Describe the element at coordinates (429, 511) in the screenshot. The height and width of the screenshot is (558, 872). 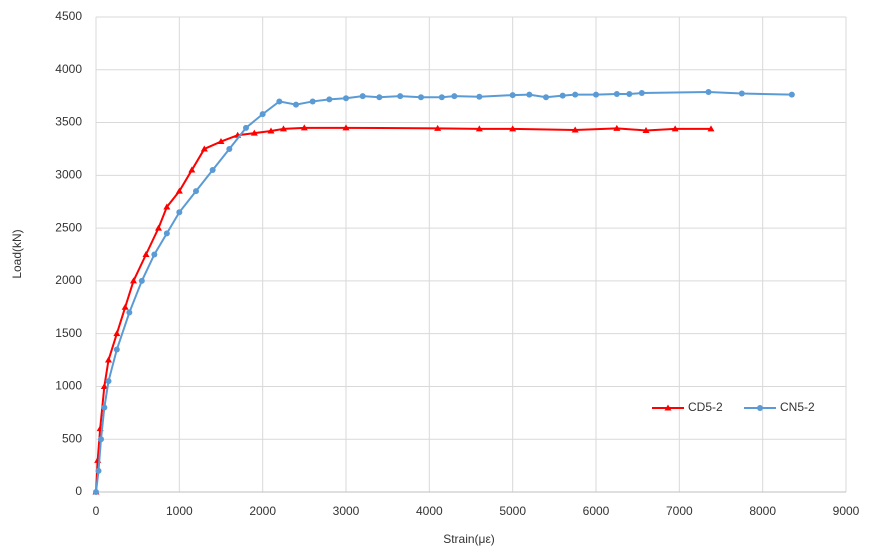
I see `x-tick-label: 4000` at that location.